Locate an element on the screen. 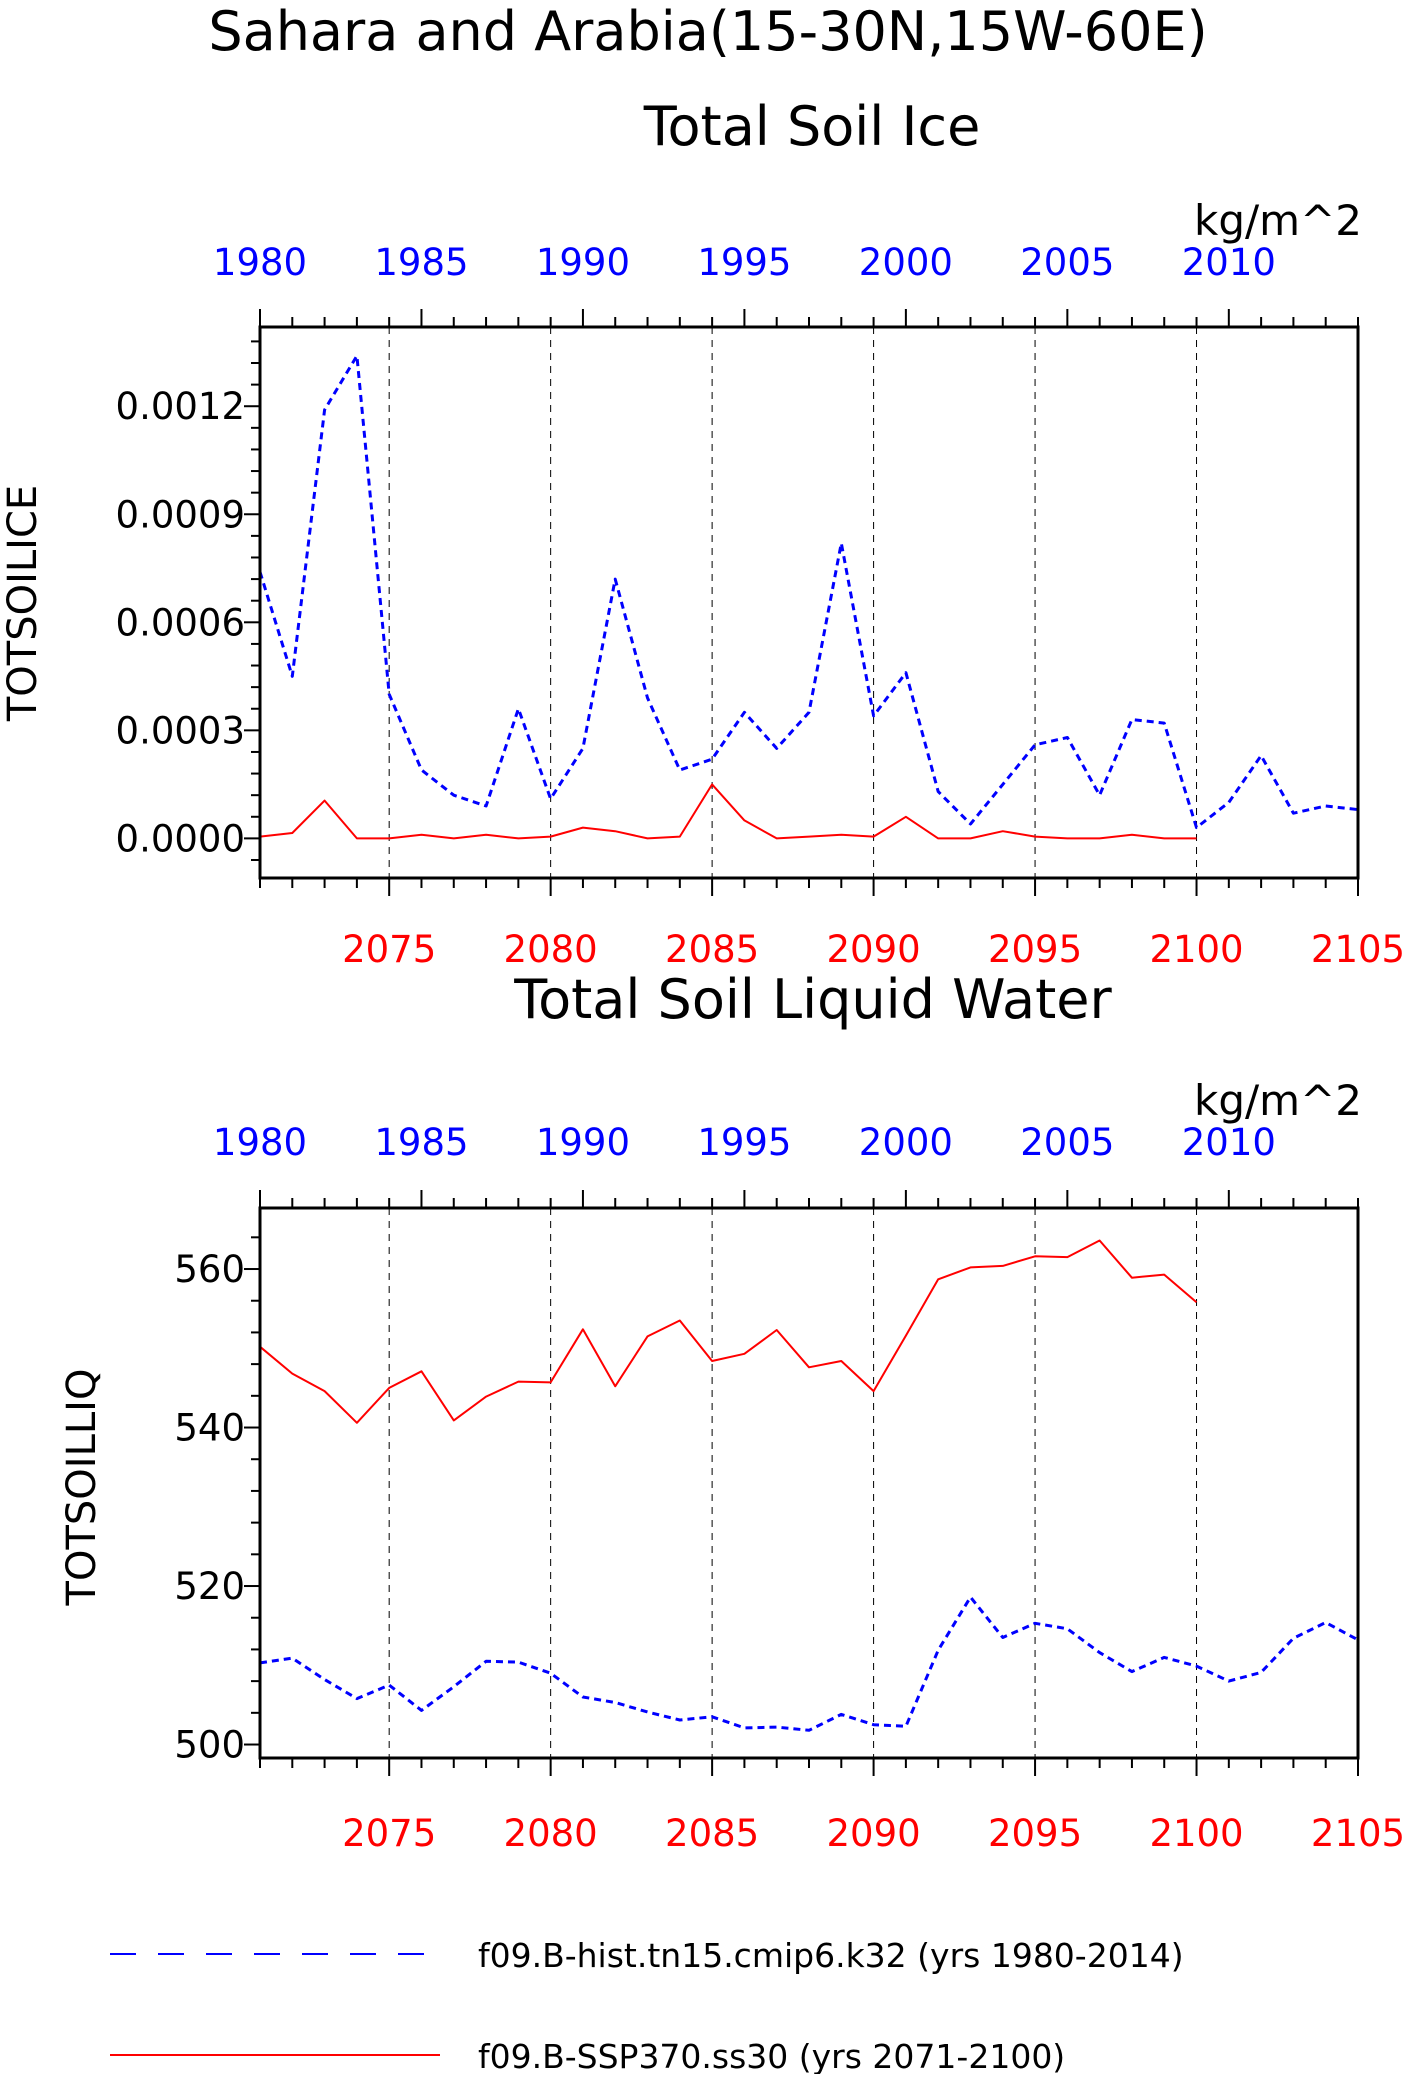 The image size is (1408, 2074). y-axis-tick-label: 0.0009 is located at coordinates (180, 514).